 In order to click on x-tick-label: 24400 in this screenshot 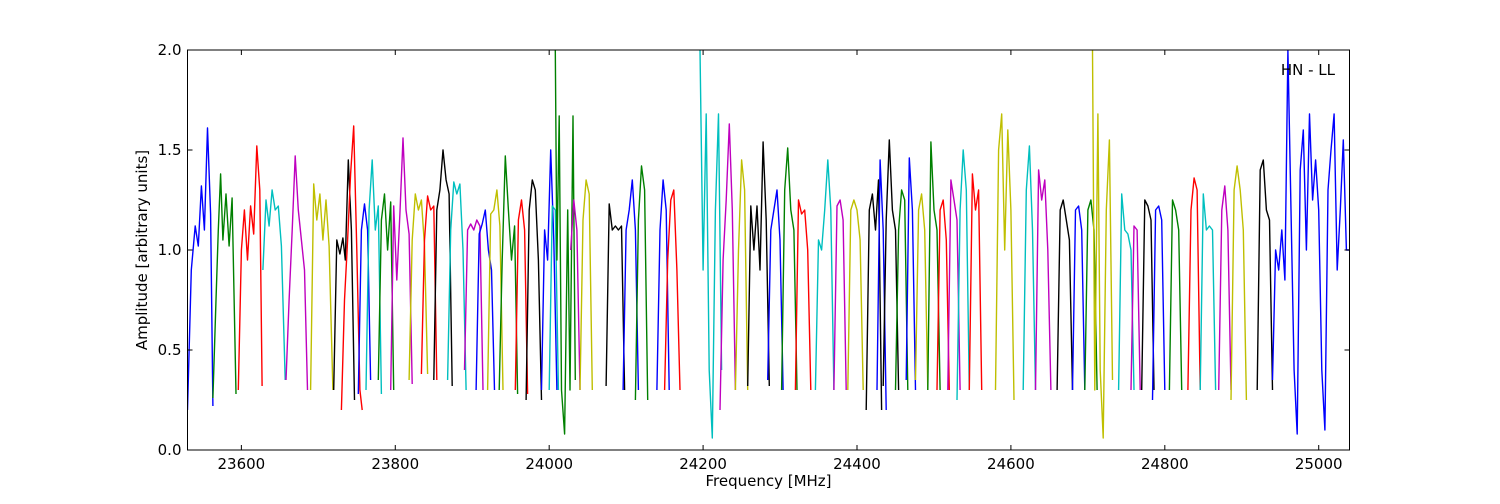, I will do `click(857, 464)`.